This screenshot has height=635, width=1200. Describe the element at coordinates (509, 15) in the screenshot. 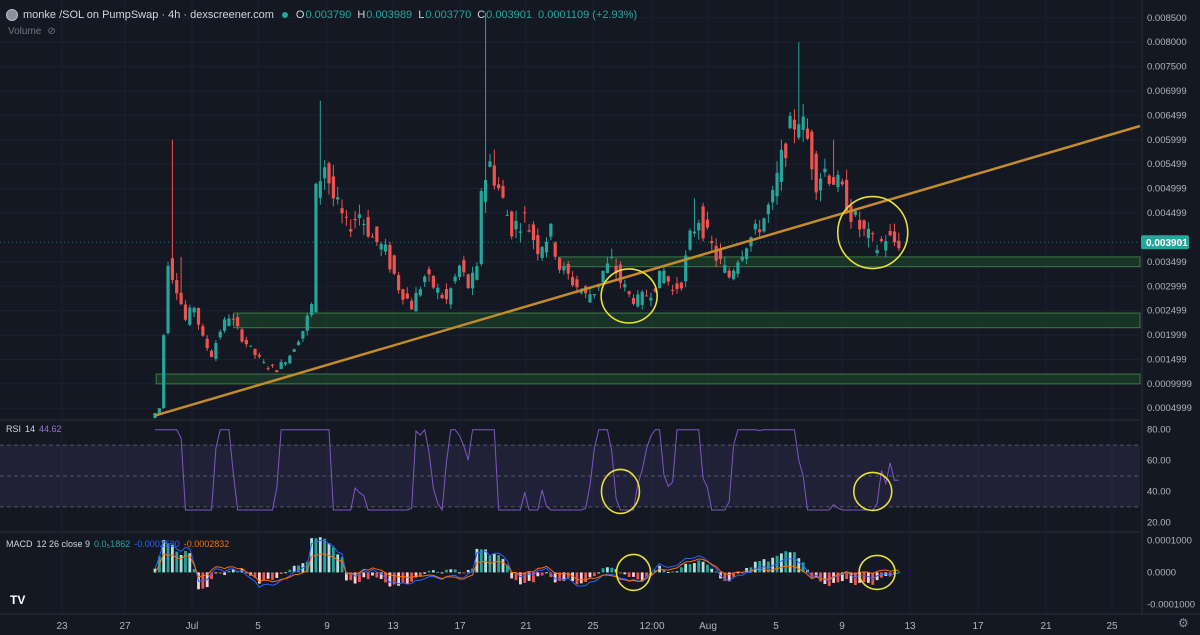

I see `close-value: 0.003901` at that location.